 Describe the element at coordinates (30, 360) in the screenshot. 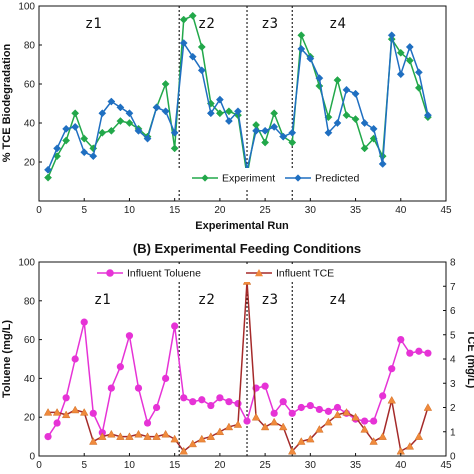

I see `y-axis-ticks-b: 020406080100` at that location.